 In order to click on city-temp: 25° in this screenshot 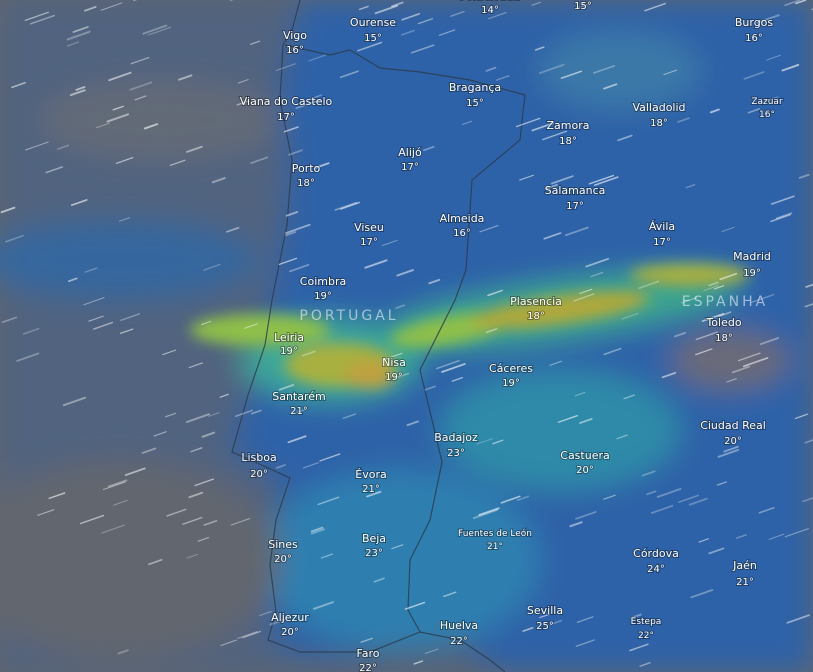, I will do `click(545, 626)`.